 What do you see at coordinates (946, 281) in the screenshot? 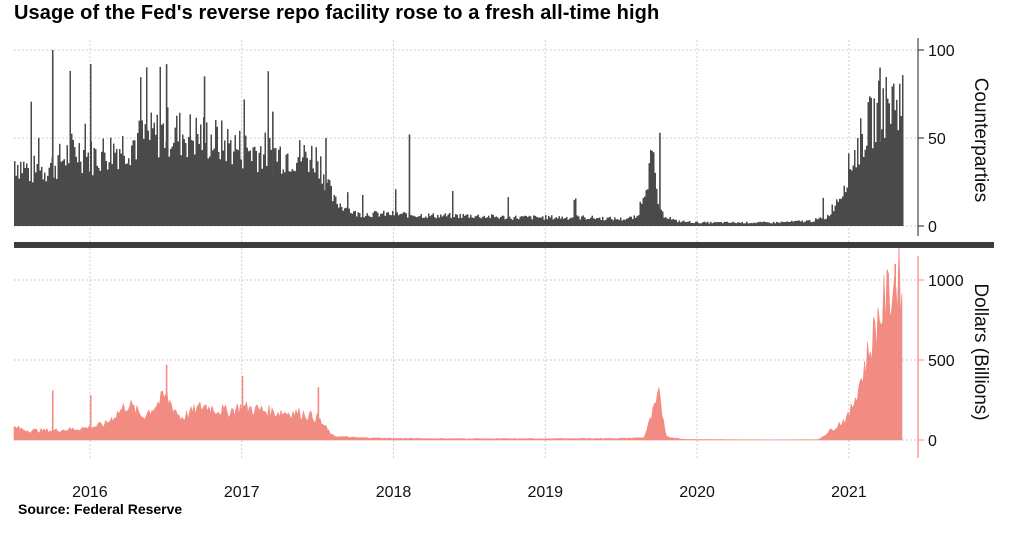
I see `bottom-y-tick-label: 1000` at bounding box center [946, 281].